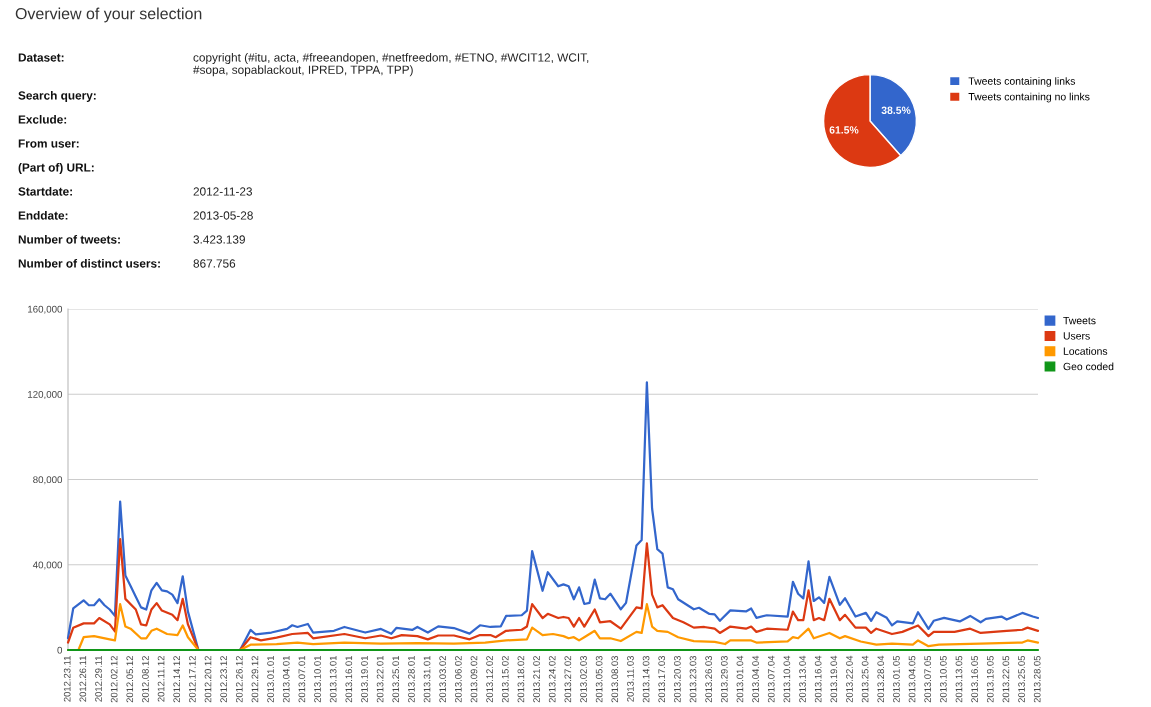  What do you see at coordinates (834, 679) in the screenshot?
I see `x-tick-label: 2013.19.04` at bounding box center [834, 679].